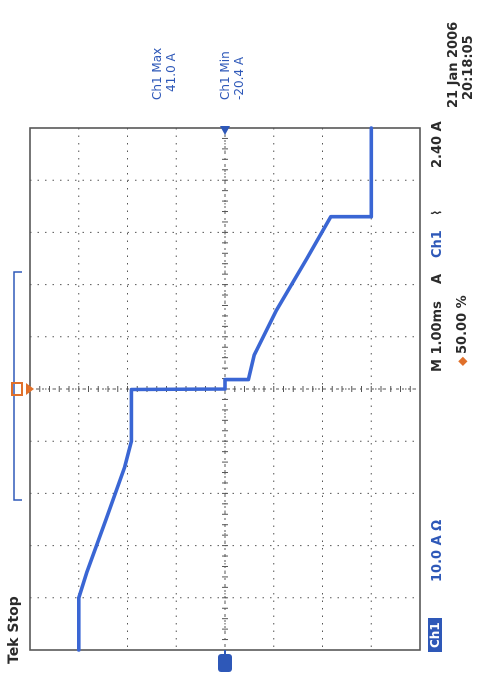 The height and width of the screenshot is (690, 478). I want to click on trigger-time-pointer, so click(30, 389).